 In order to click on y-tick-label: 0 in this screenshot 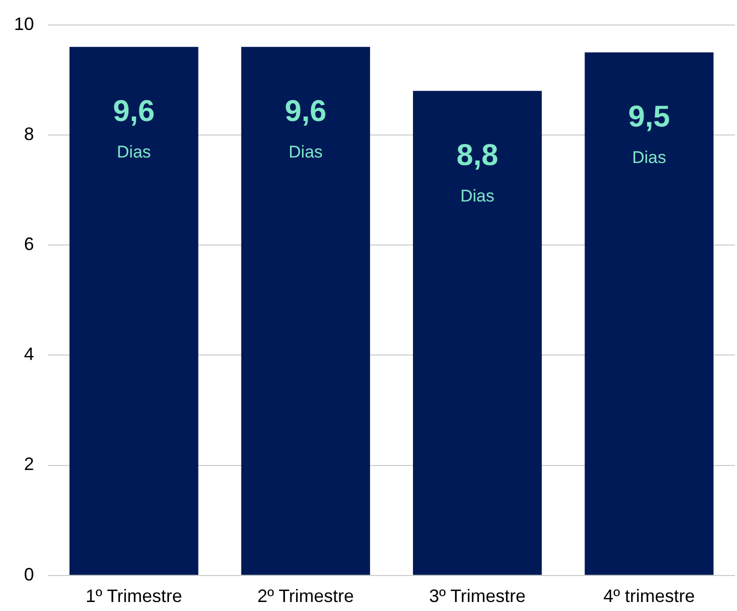, I will do `click(29, 574)`.